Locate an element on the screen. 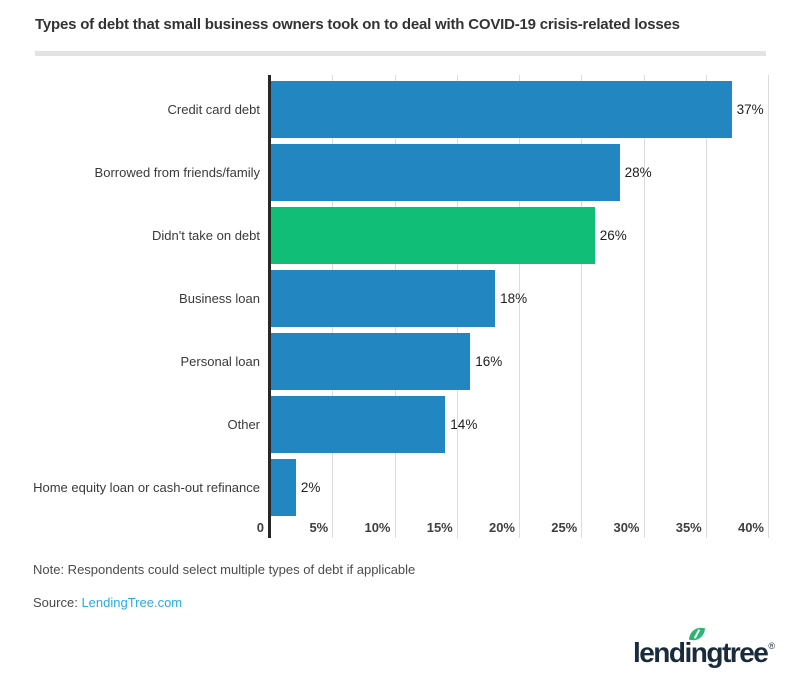 This screenshot has width=800, height=677. title-divider is located at coordinates (400, 53).